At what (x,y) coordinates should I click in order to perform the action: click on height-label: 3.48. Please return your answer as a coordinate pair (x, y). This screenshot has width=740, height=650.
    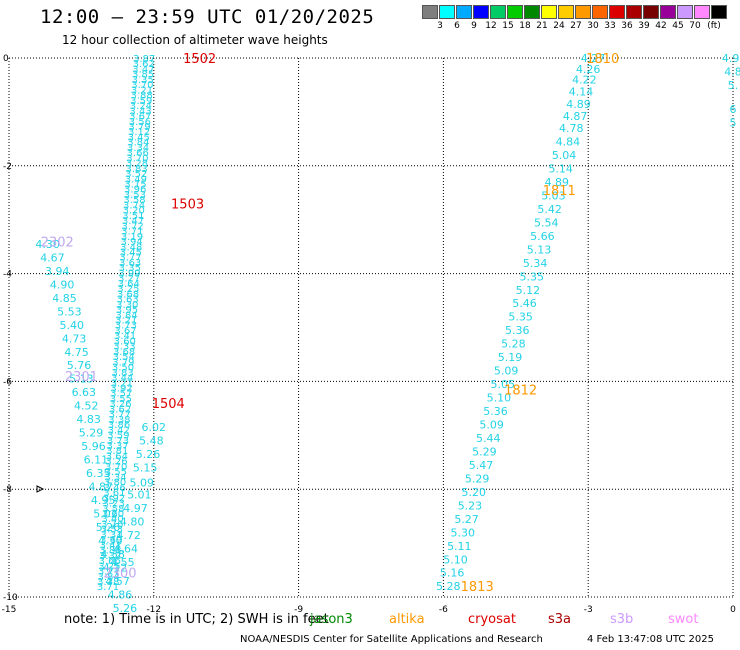
    Looking at the image, I should click on (131, 247).